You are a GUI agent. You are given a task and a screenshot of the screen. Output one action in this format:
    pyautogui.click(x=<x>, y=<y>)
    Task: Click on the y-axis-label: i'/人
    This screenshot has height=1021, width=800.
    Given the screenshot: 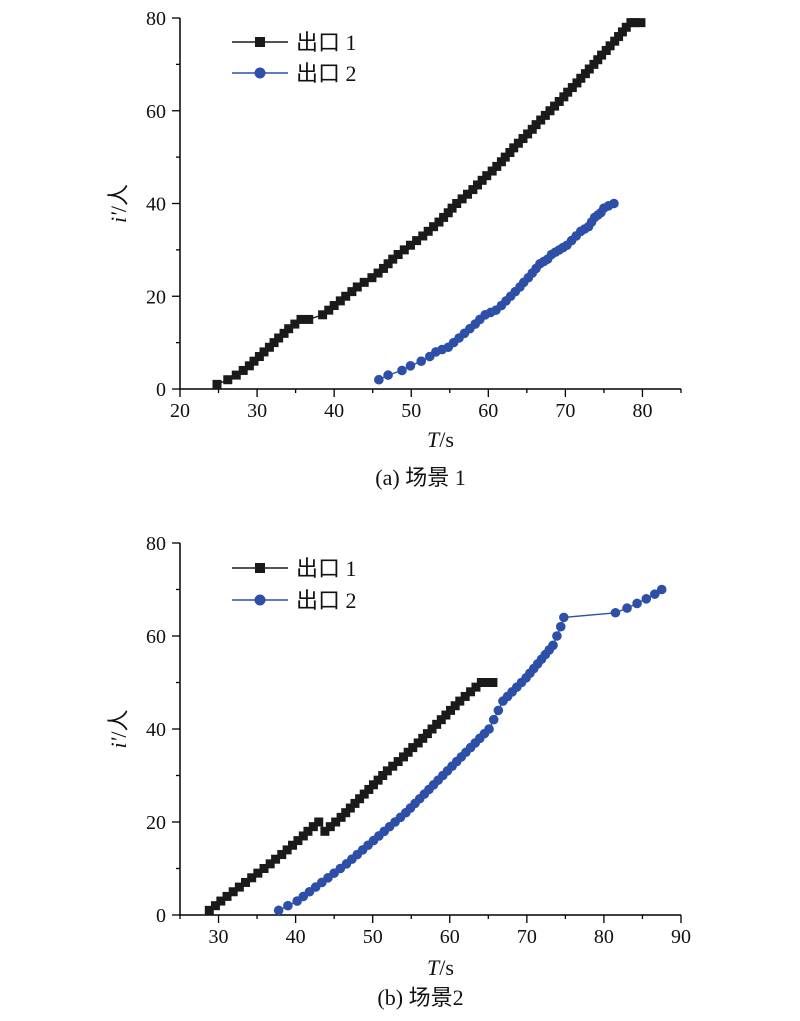 What is the action you would take?
    pyautogui.click(x=118, y=729)
    